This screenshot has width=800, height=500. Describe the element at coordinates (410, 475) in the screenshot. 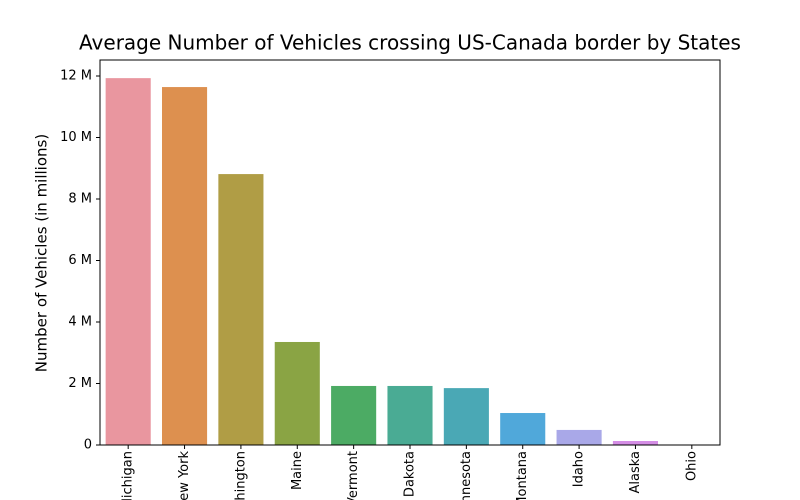

I see `x-tick-label: North Dakota` at that location.